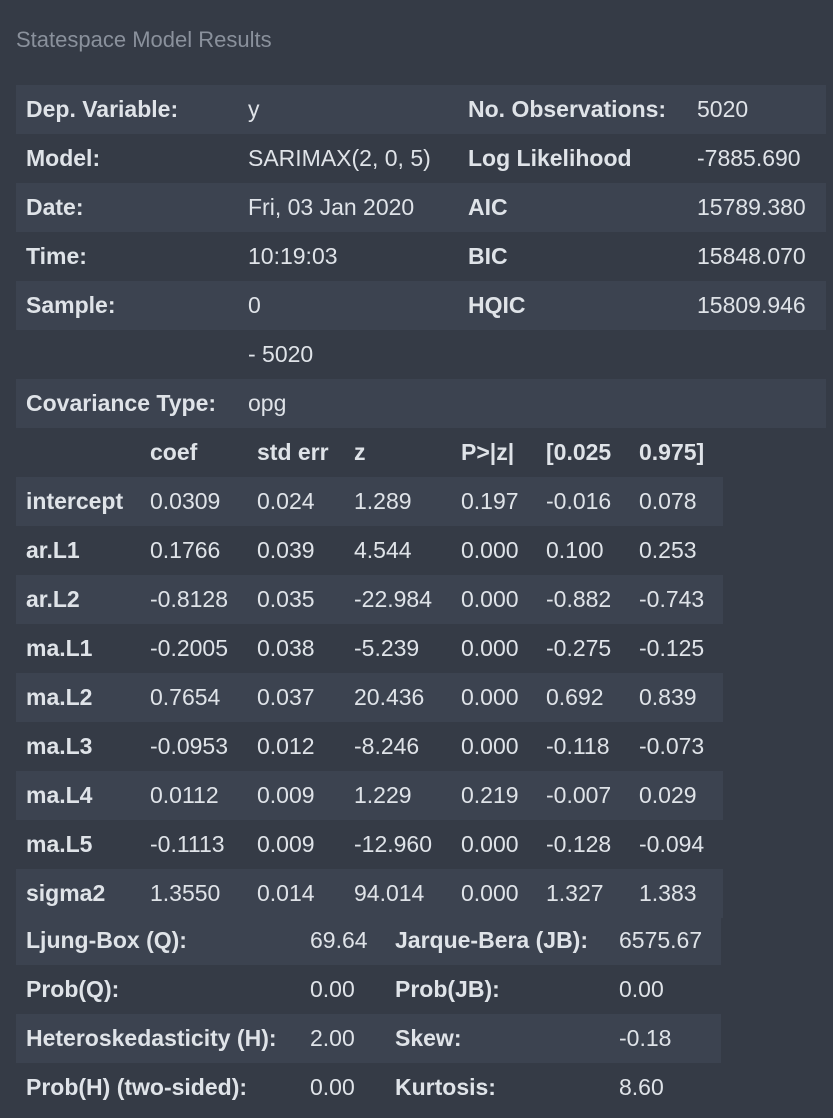  I want to click on ci-upper: -0.125, so click(676, 648).